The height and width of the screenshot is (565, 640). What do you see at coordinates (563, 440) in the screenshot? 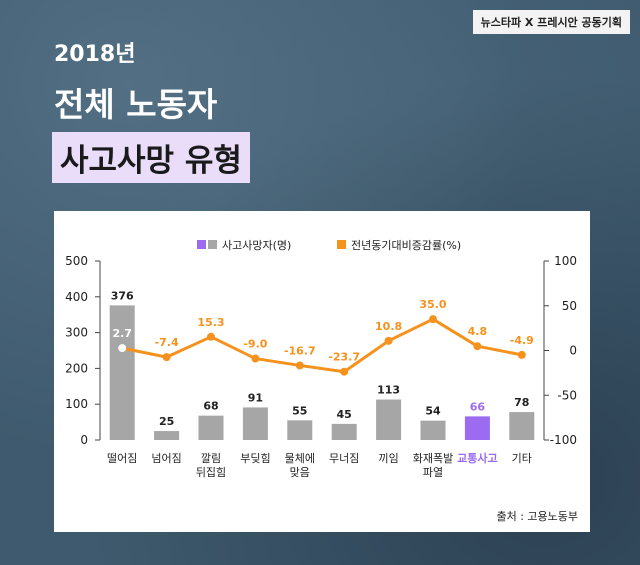
I see `right-tick-label: -100` at bounding box center [563, 440].